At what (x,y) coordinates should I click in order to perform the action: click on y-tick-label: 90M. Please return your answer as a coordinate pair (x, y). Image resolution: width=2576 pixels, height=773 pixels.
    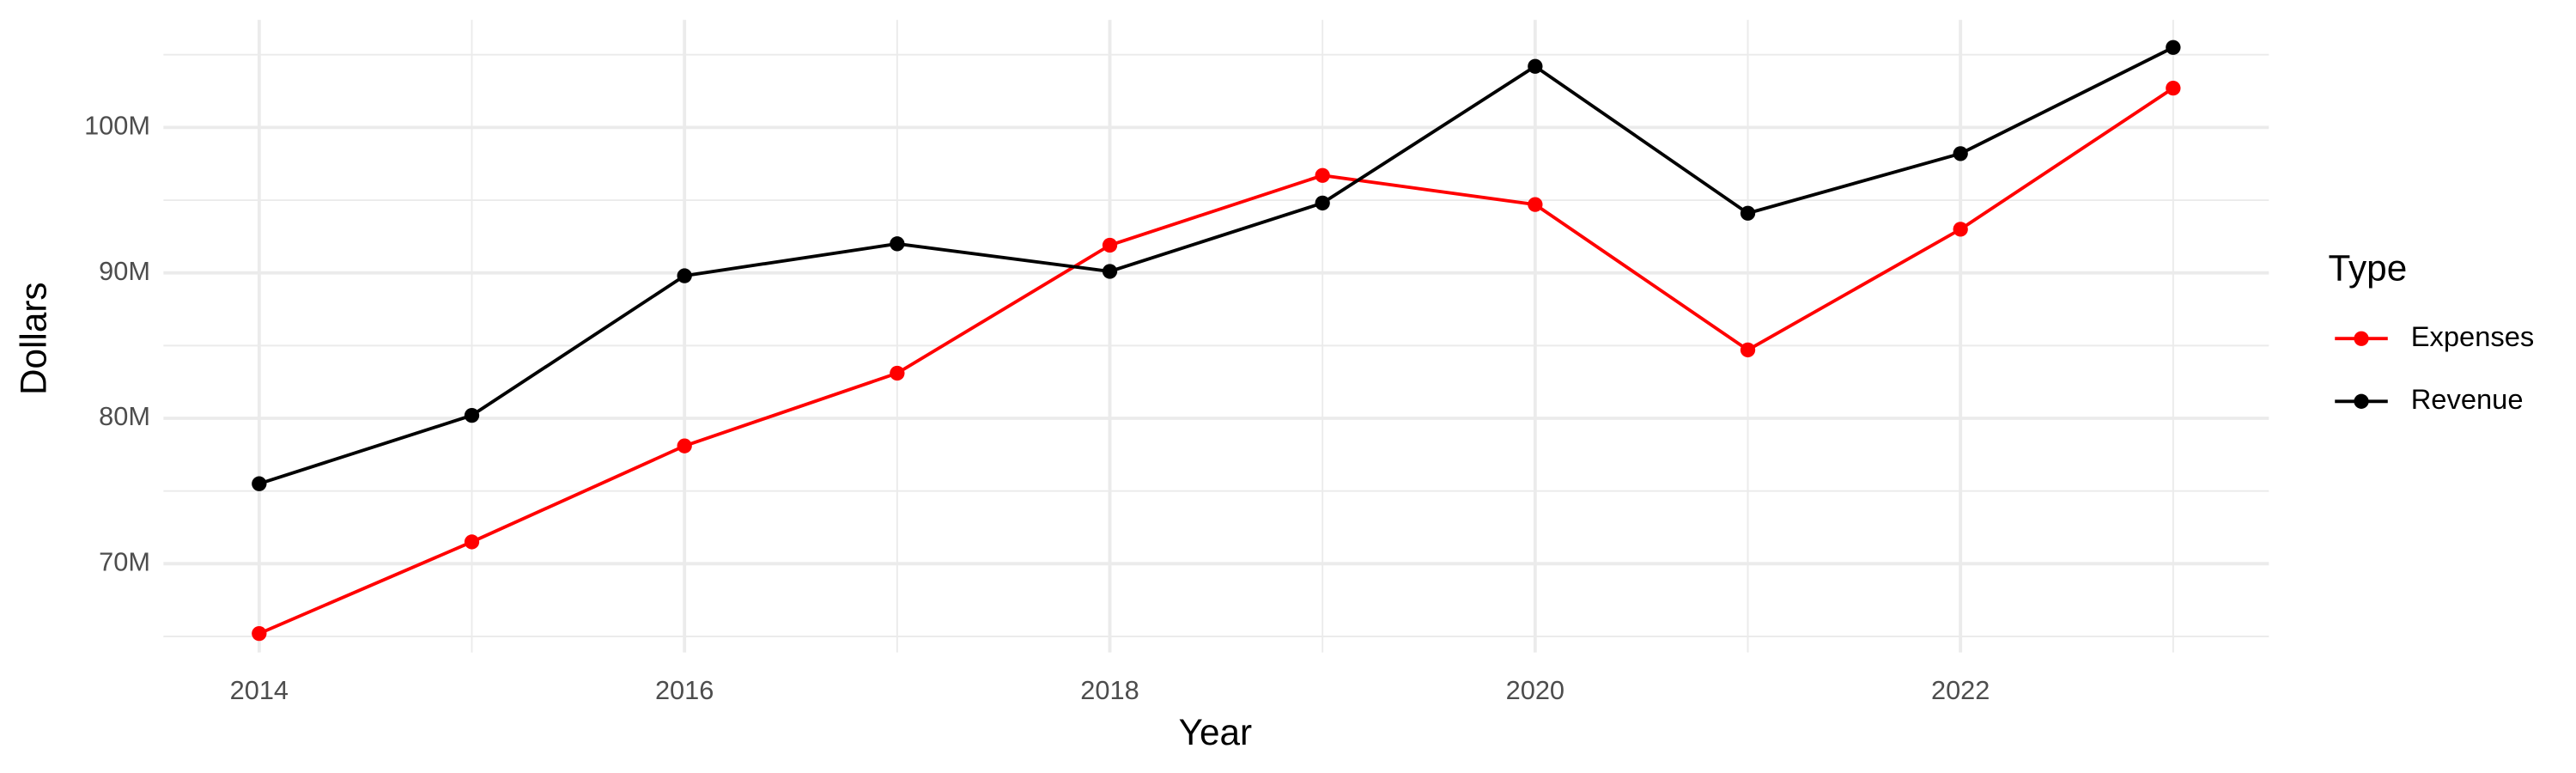
    Looking at the image, I should click on (124, 271).